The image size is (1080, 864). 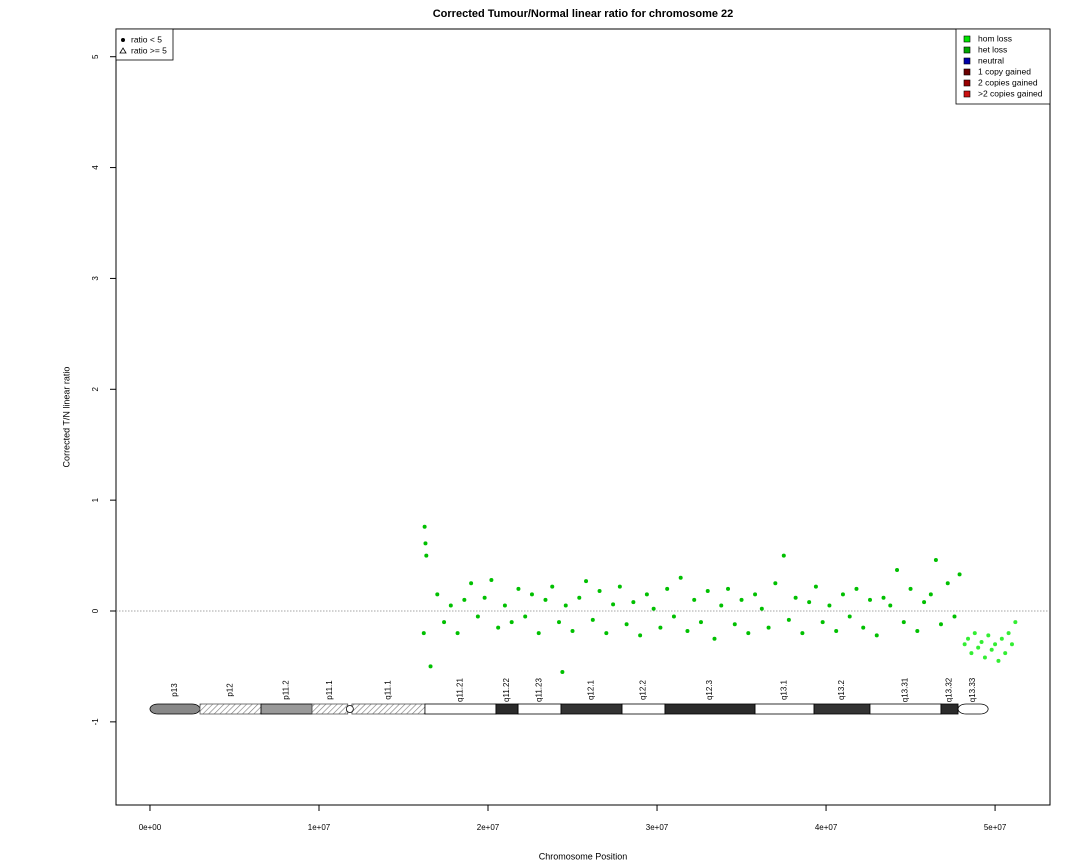 I want to click on band-label: q12.1, so click(x=591, y=689).